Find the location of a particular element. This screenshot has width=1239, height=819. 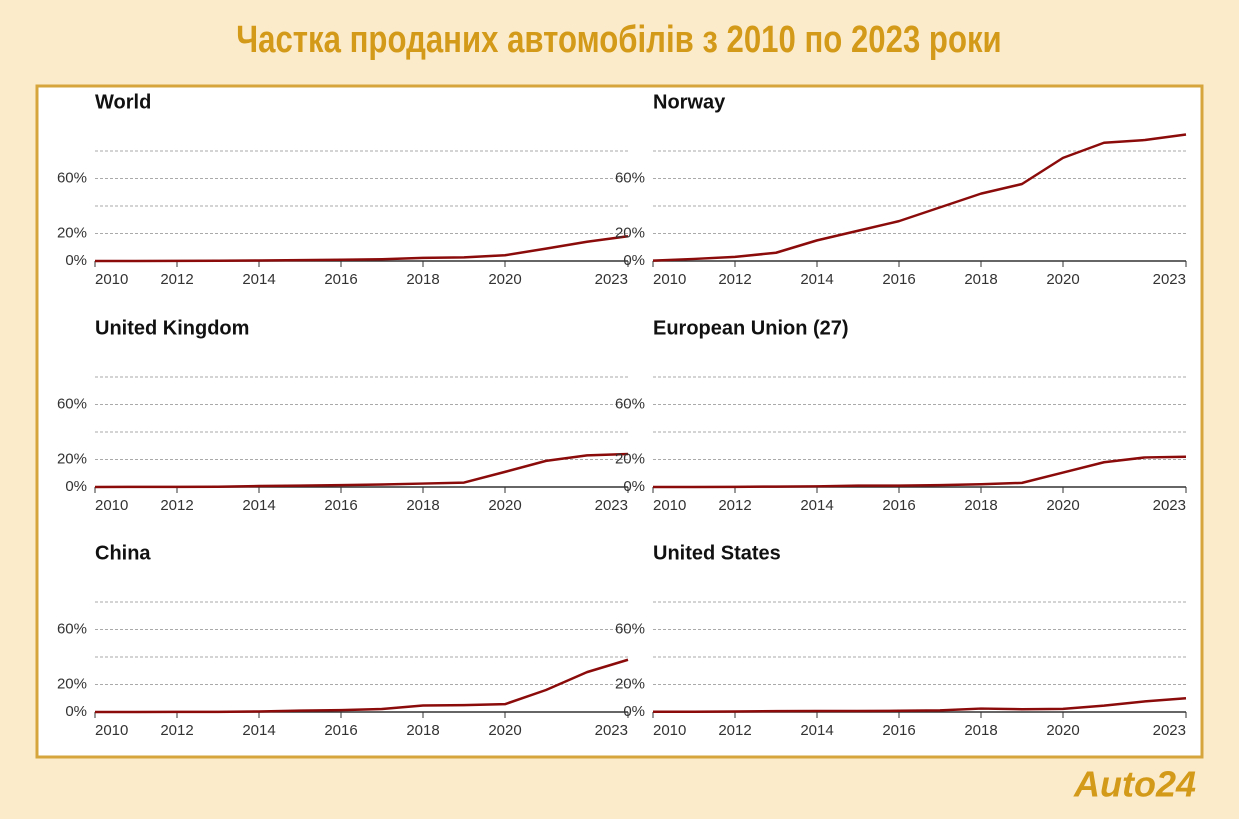

panel-title: World is located at coordinates (123, 102).